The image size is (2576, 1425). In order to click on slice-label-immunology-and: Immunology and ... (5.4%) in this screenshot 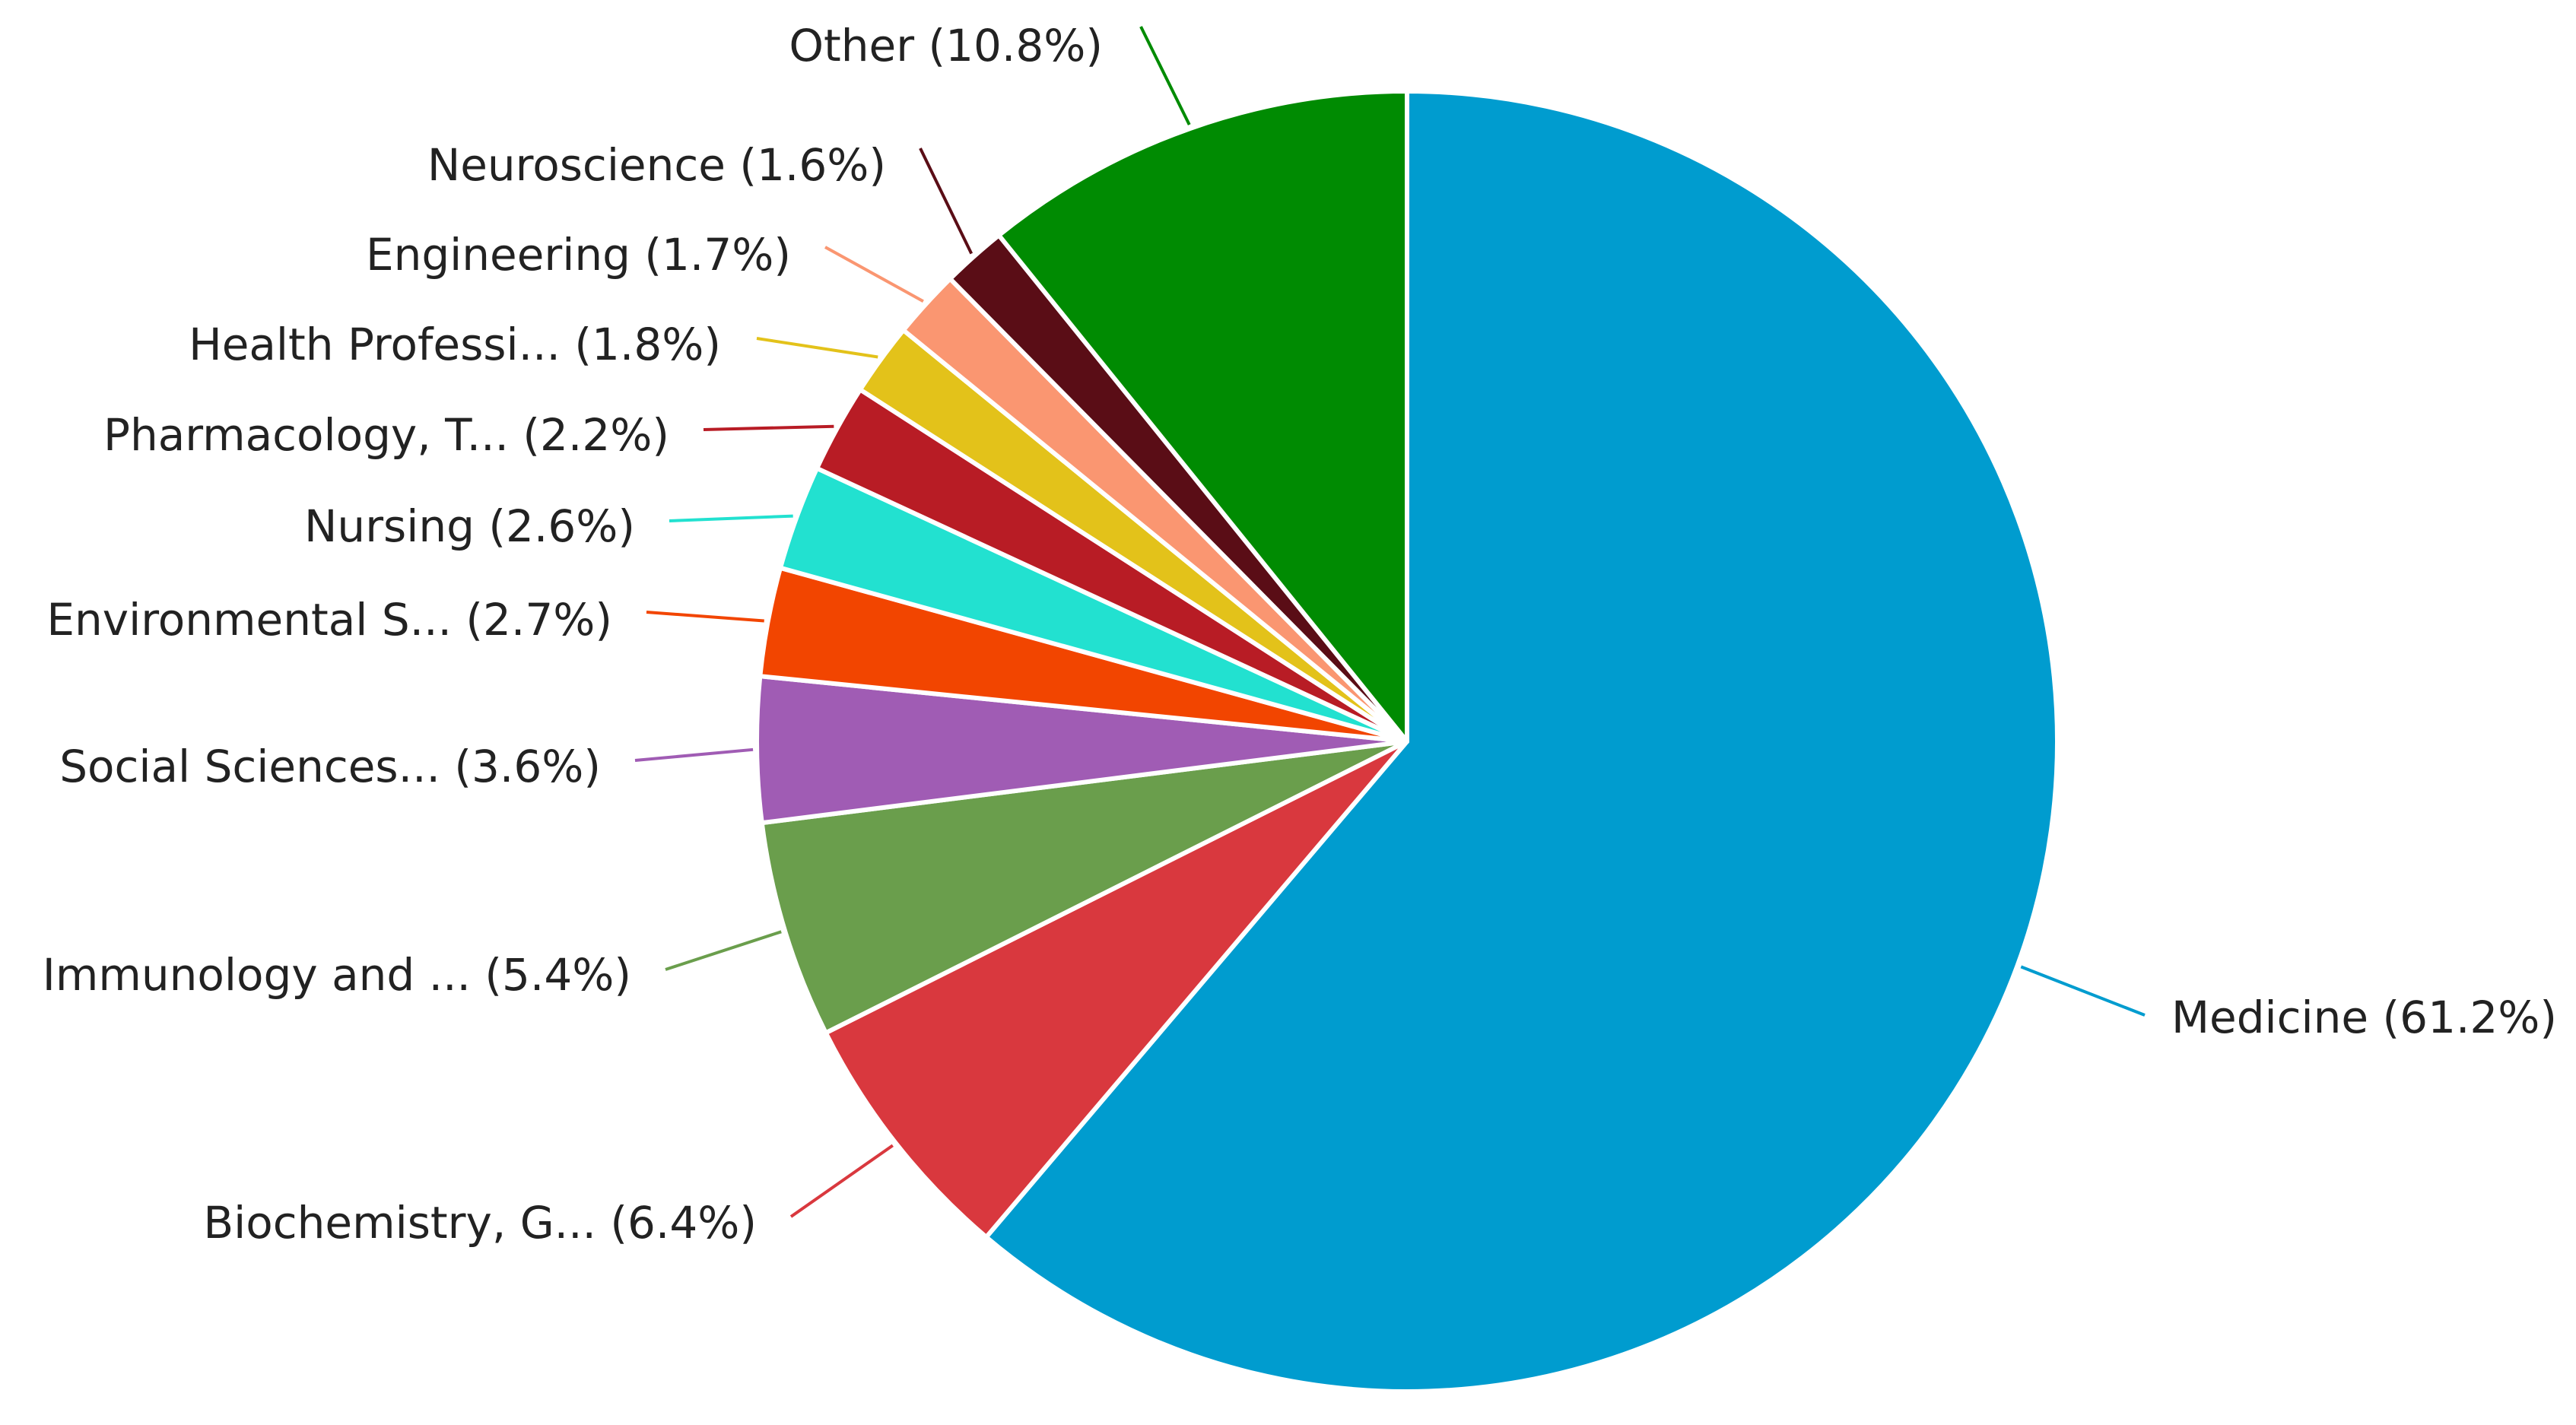, I will do `click(337, 975)`.